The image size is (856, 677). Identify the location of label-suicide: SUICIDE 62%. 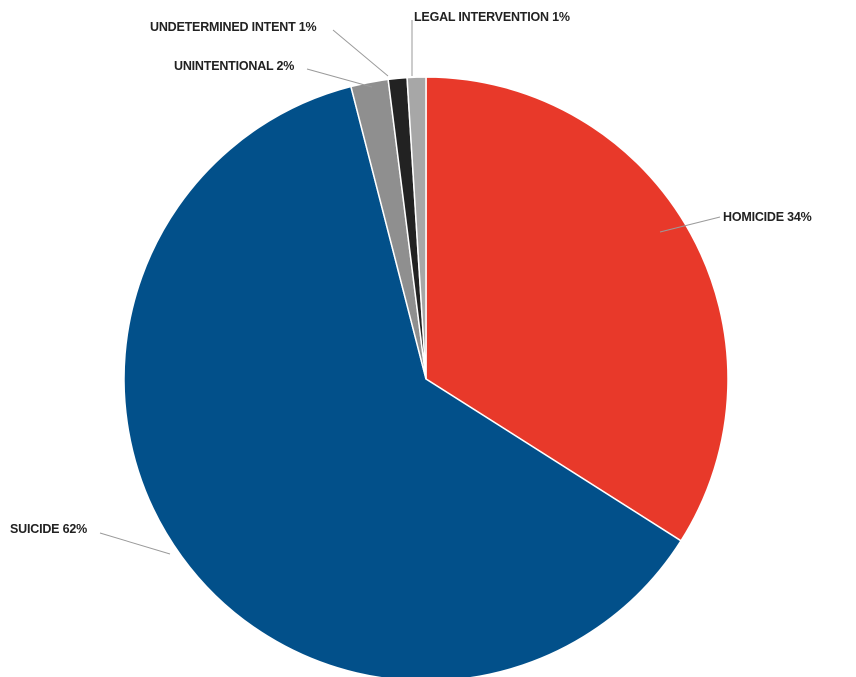
(48, 529).